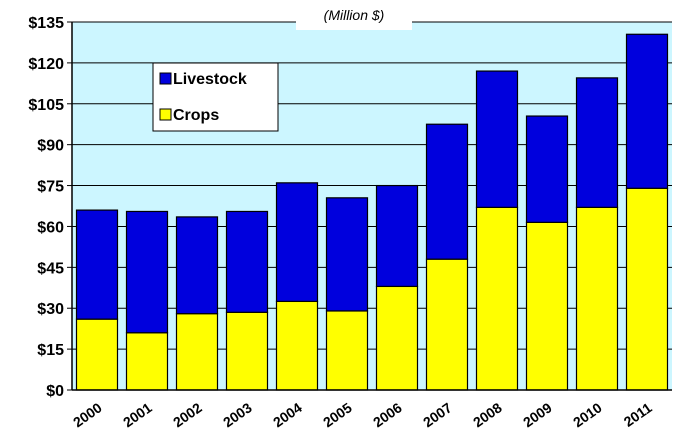 The image size is (673, 440). I want to click on y-tick-label: $135, so click(46, 23).